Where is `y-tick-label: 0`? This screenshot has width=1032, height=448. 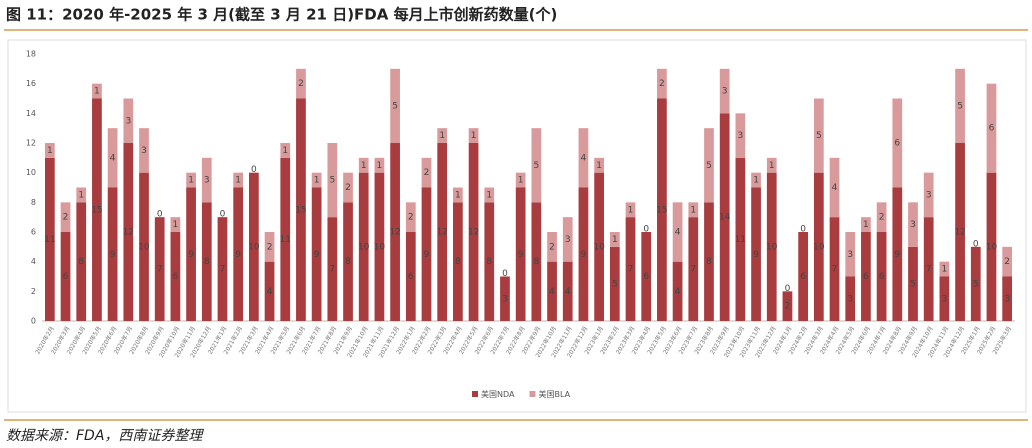
y-tick-label: 0 is located at coordinates (33, 321).